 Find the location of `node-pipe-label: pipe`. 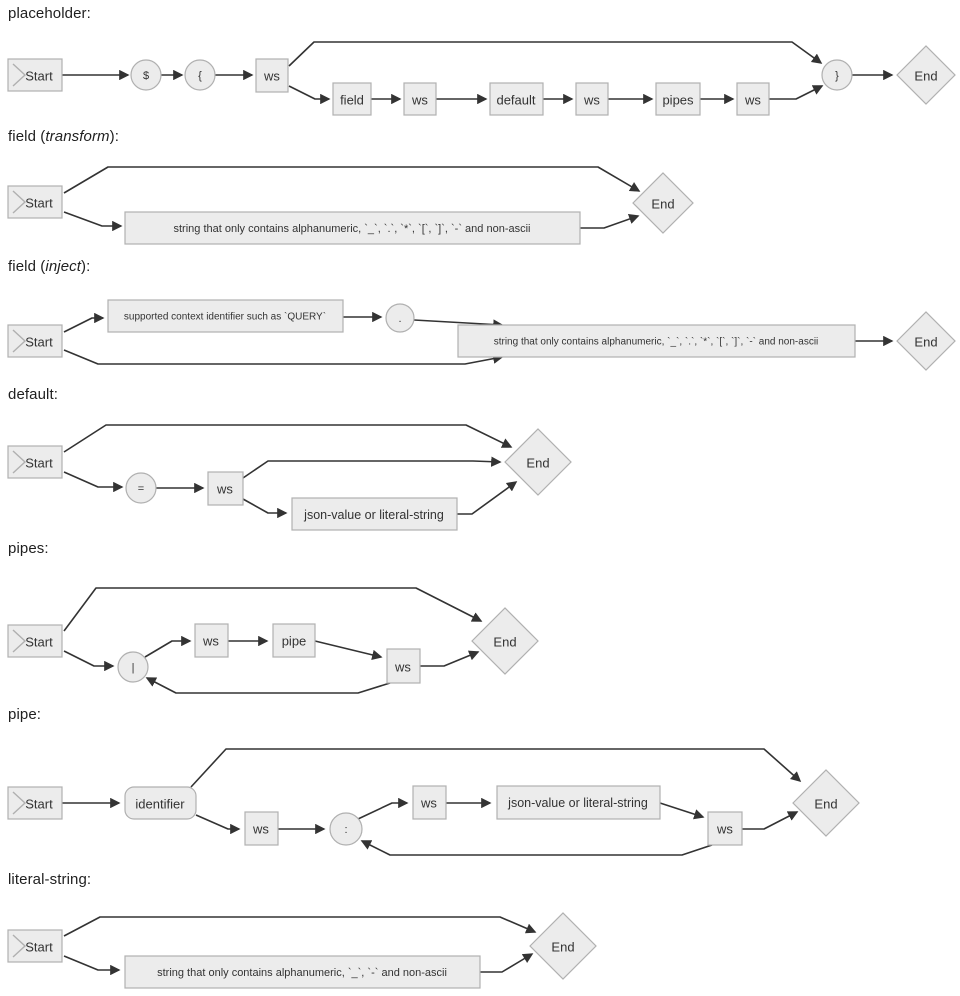

node-pipe-label: pipe is located at coordinates (294, 641).